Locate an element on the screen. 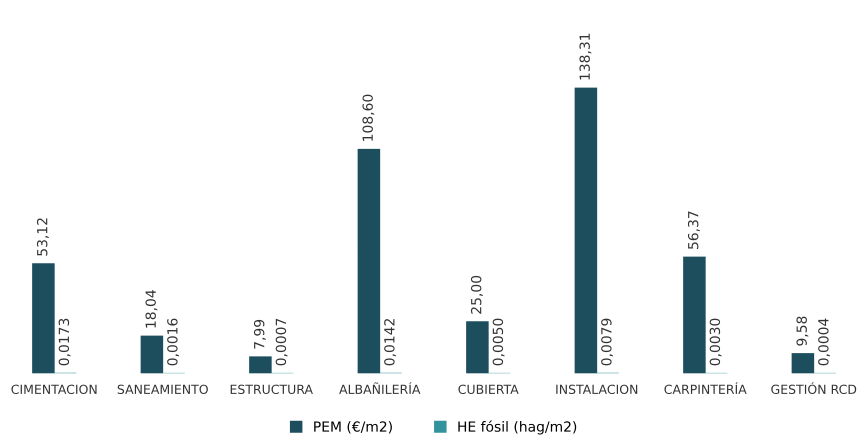 The width and height of the screenshot is (868, 447). x-tick-label: INSTALACION is located at coordinates (597, 389).